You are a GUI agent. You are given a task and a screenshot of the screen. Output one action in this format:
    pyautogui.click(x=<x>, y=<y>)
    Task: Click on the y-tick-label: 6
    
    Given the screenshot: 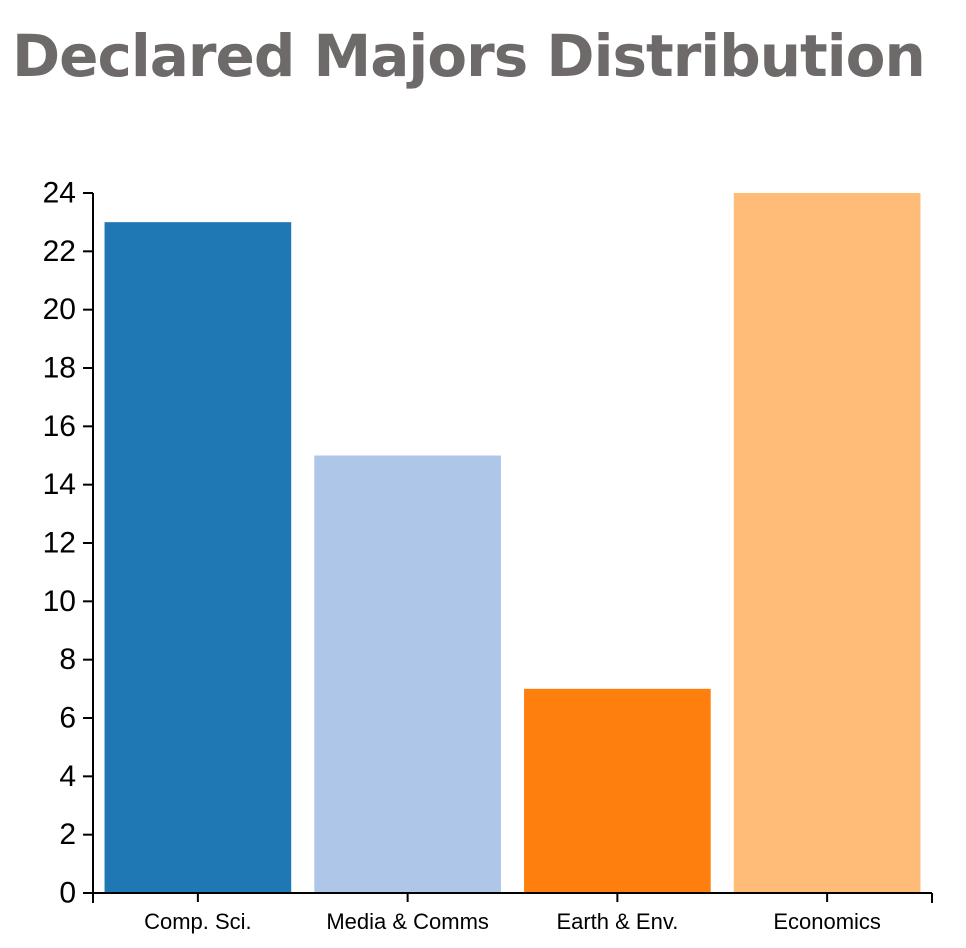 What is the action you would take?
    pyautogui.click(x=67, y=718)
    